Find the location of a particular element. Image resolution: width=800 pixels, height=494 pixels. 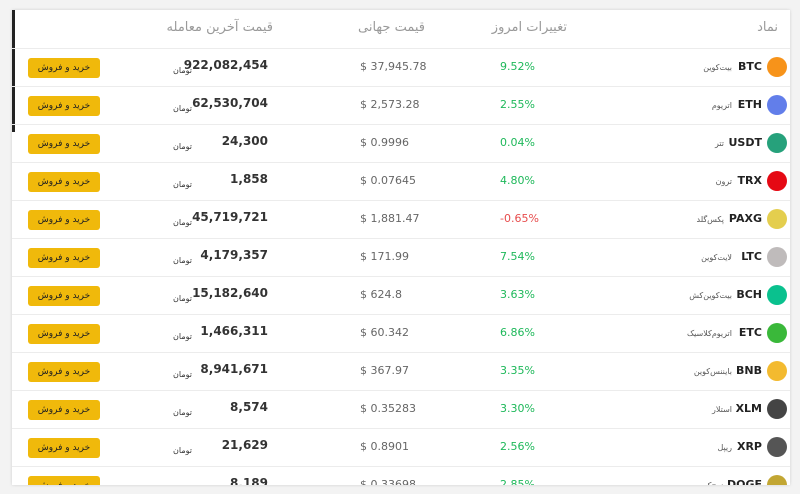

coin-name: بیت‌کوین‌کش is located at coordinates (710, 295).